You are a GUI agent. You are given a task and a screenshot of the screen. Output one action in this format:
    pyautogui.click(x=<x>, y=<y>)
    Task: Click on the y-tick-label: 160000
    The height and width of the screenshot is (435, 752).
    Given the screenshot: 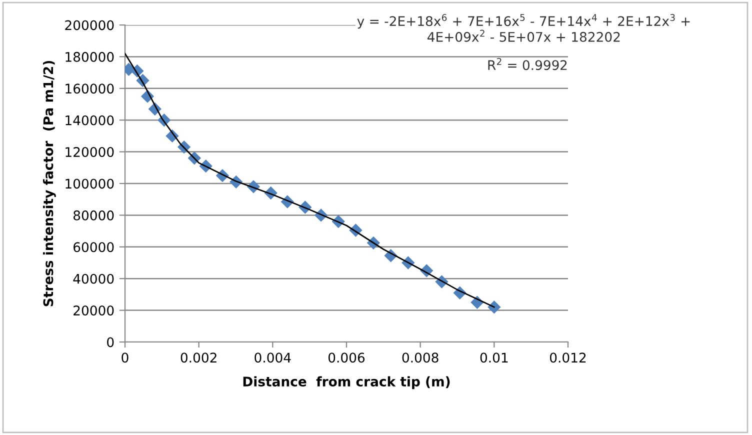 What is the action you would take?
    pyautogui.click(x=90, y=89)
    